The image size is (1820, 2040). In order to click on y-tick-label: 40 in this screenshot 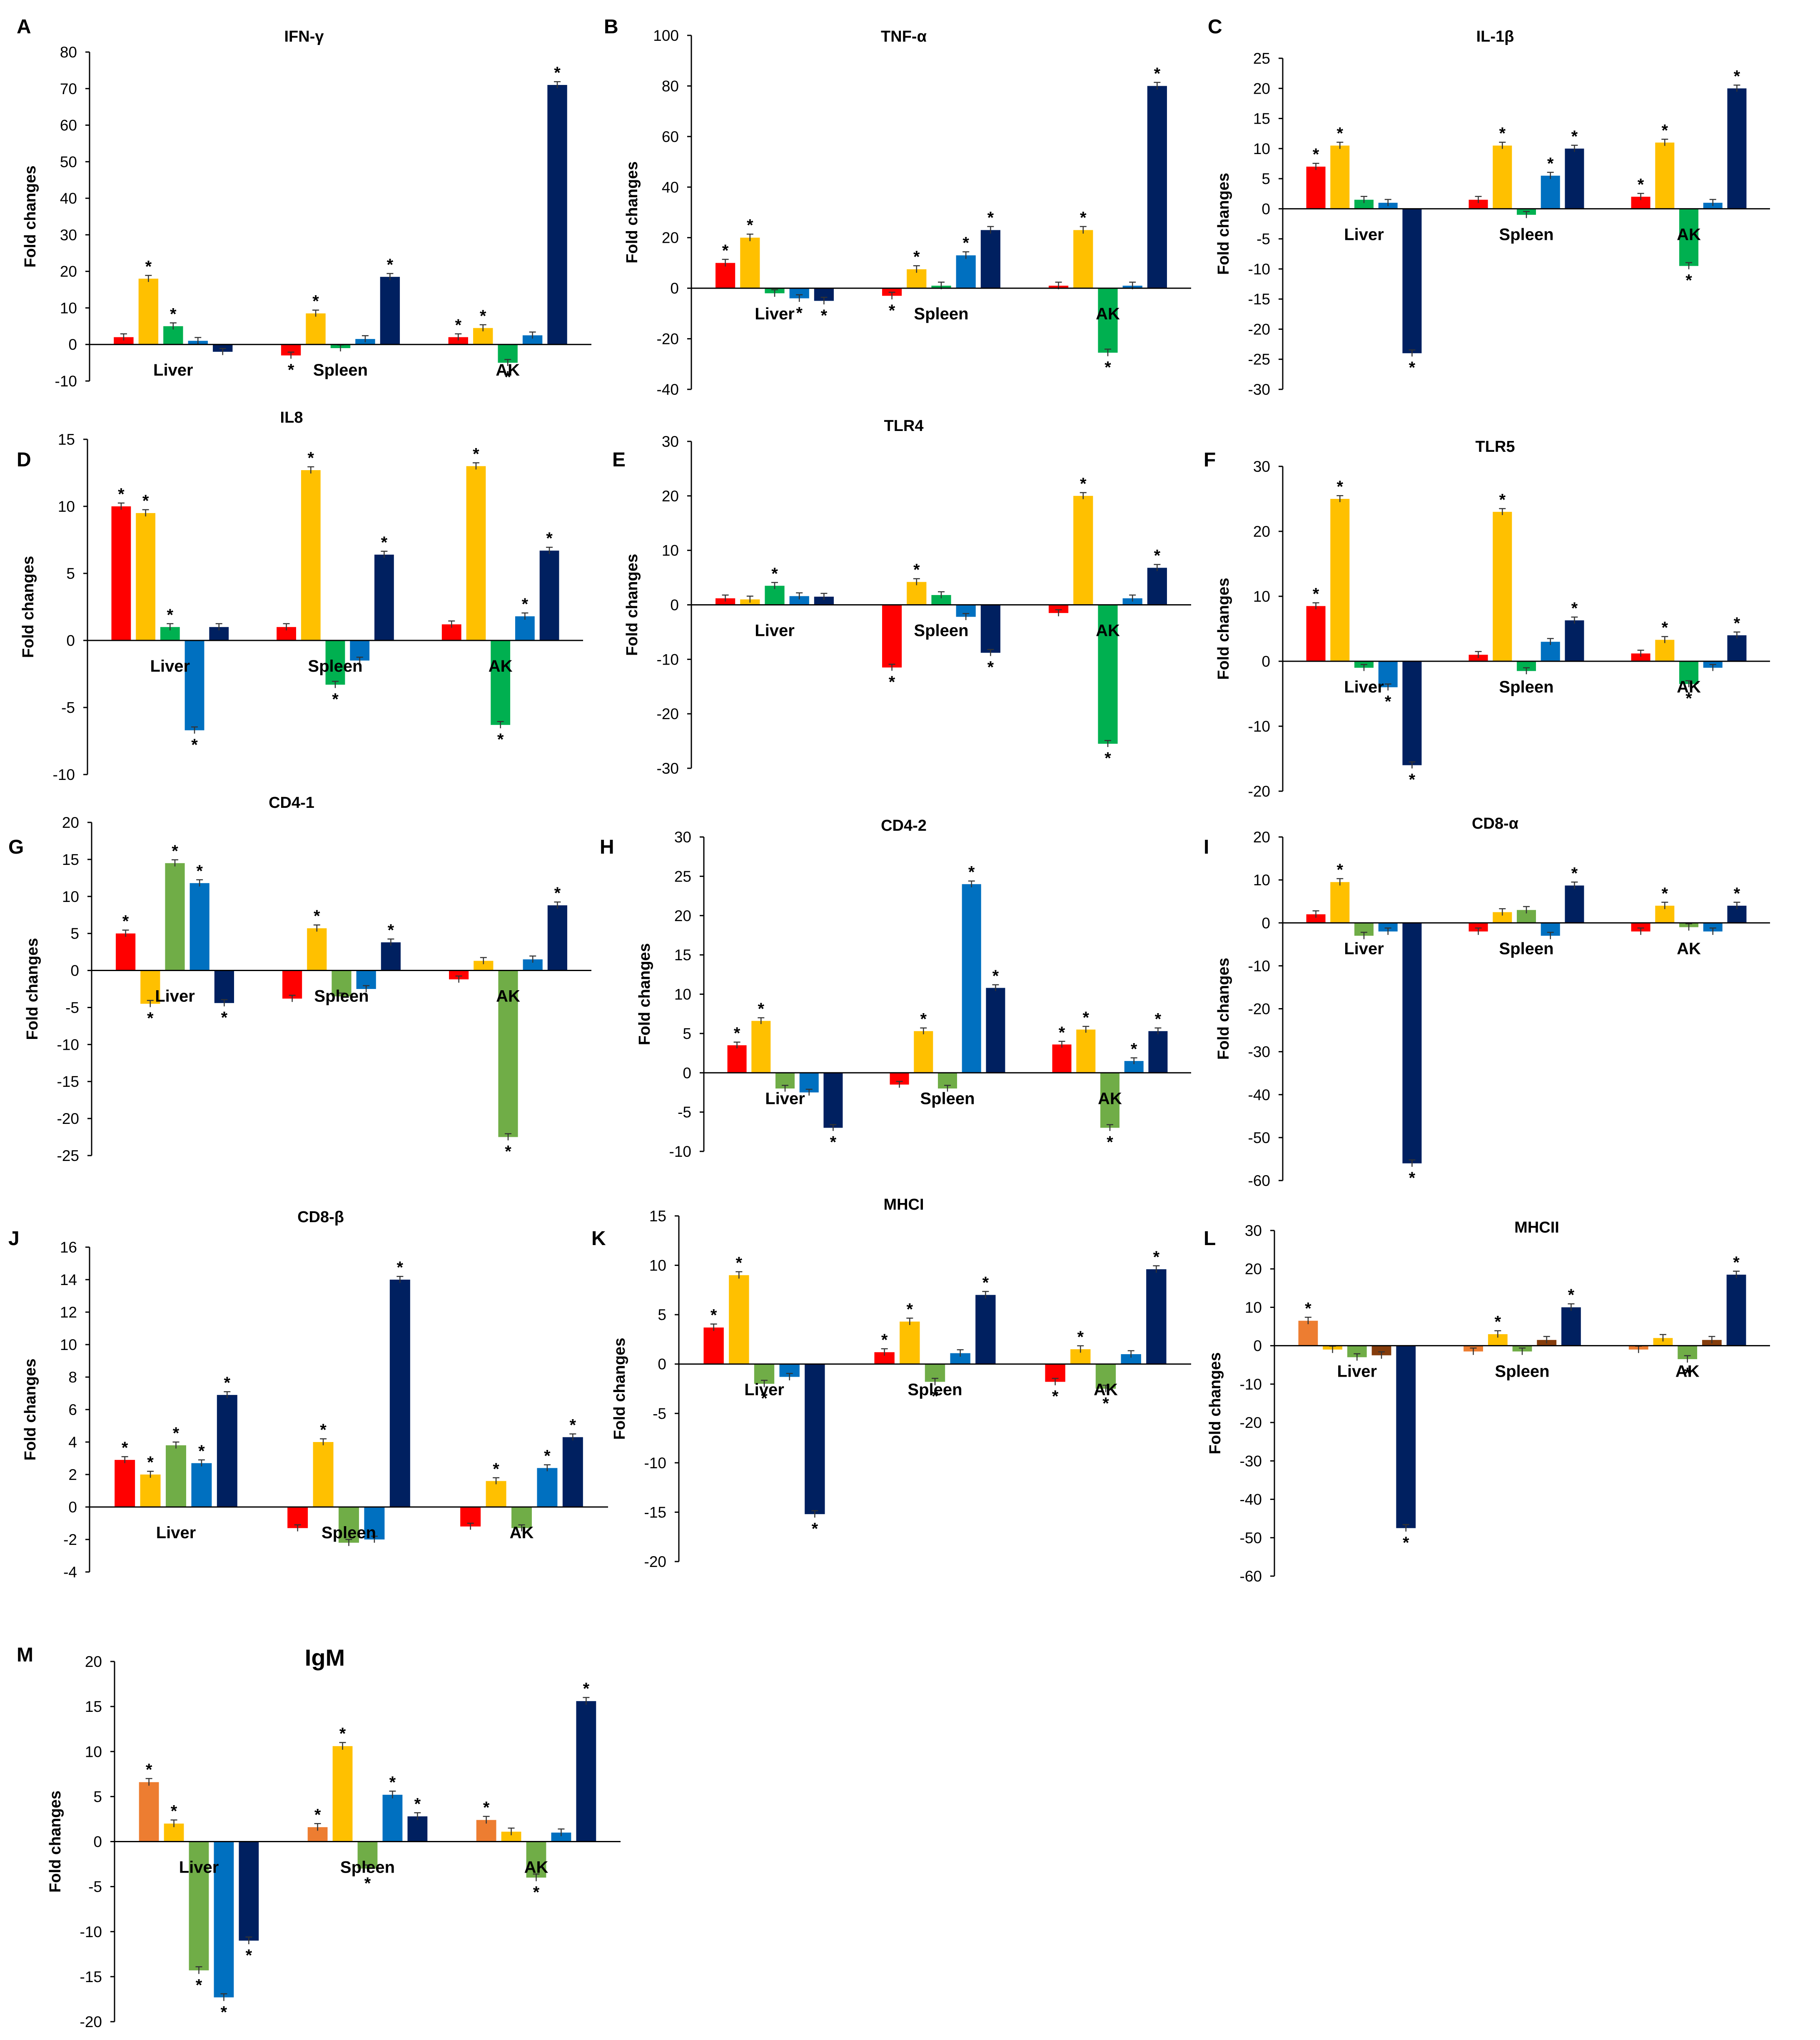, I will do `click(68, 198)`.